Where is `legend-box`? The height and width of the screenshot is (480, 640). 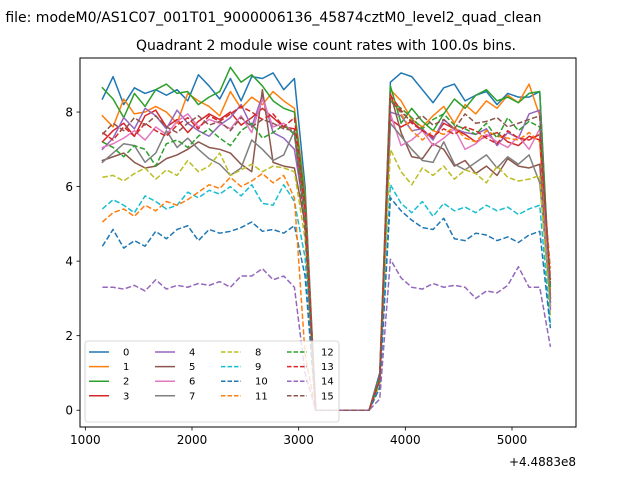 legend-box is located at coordinates (212, 381).